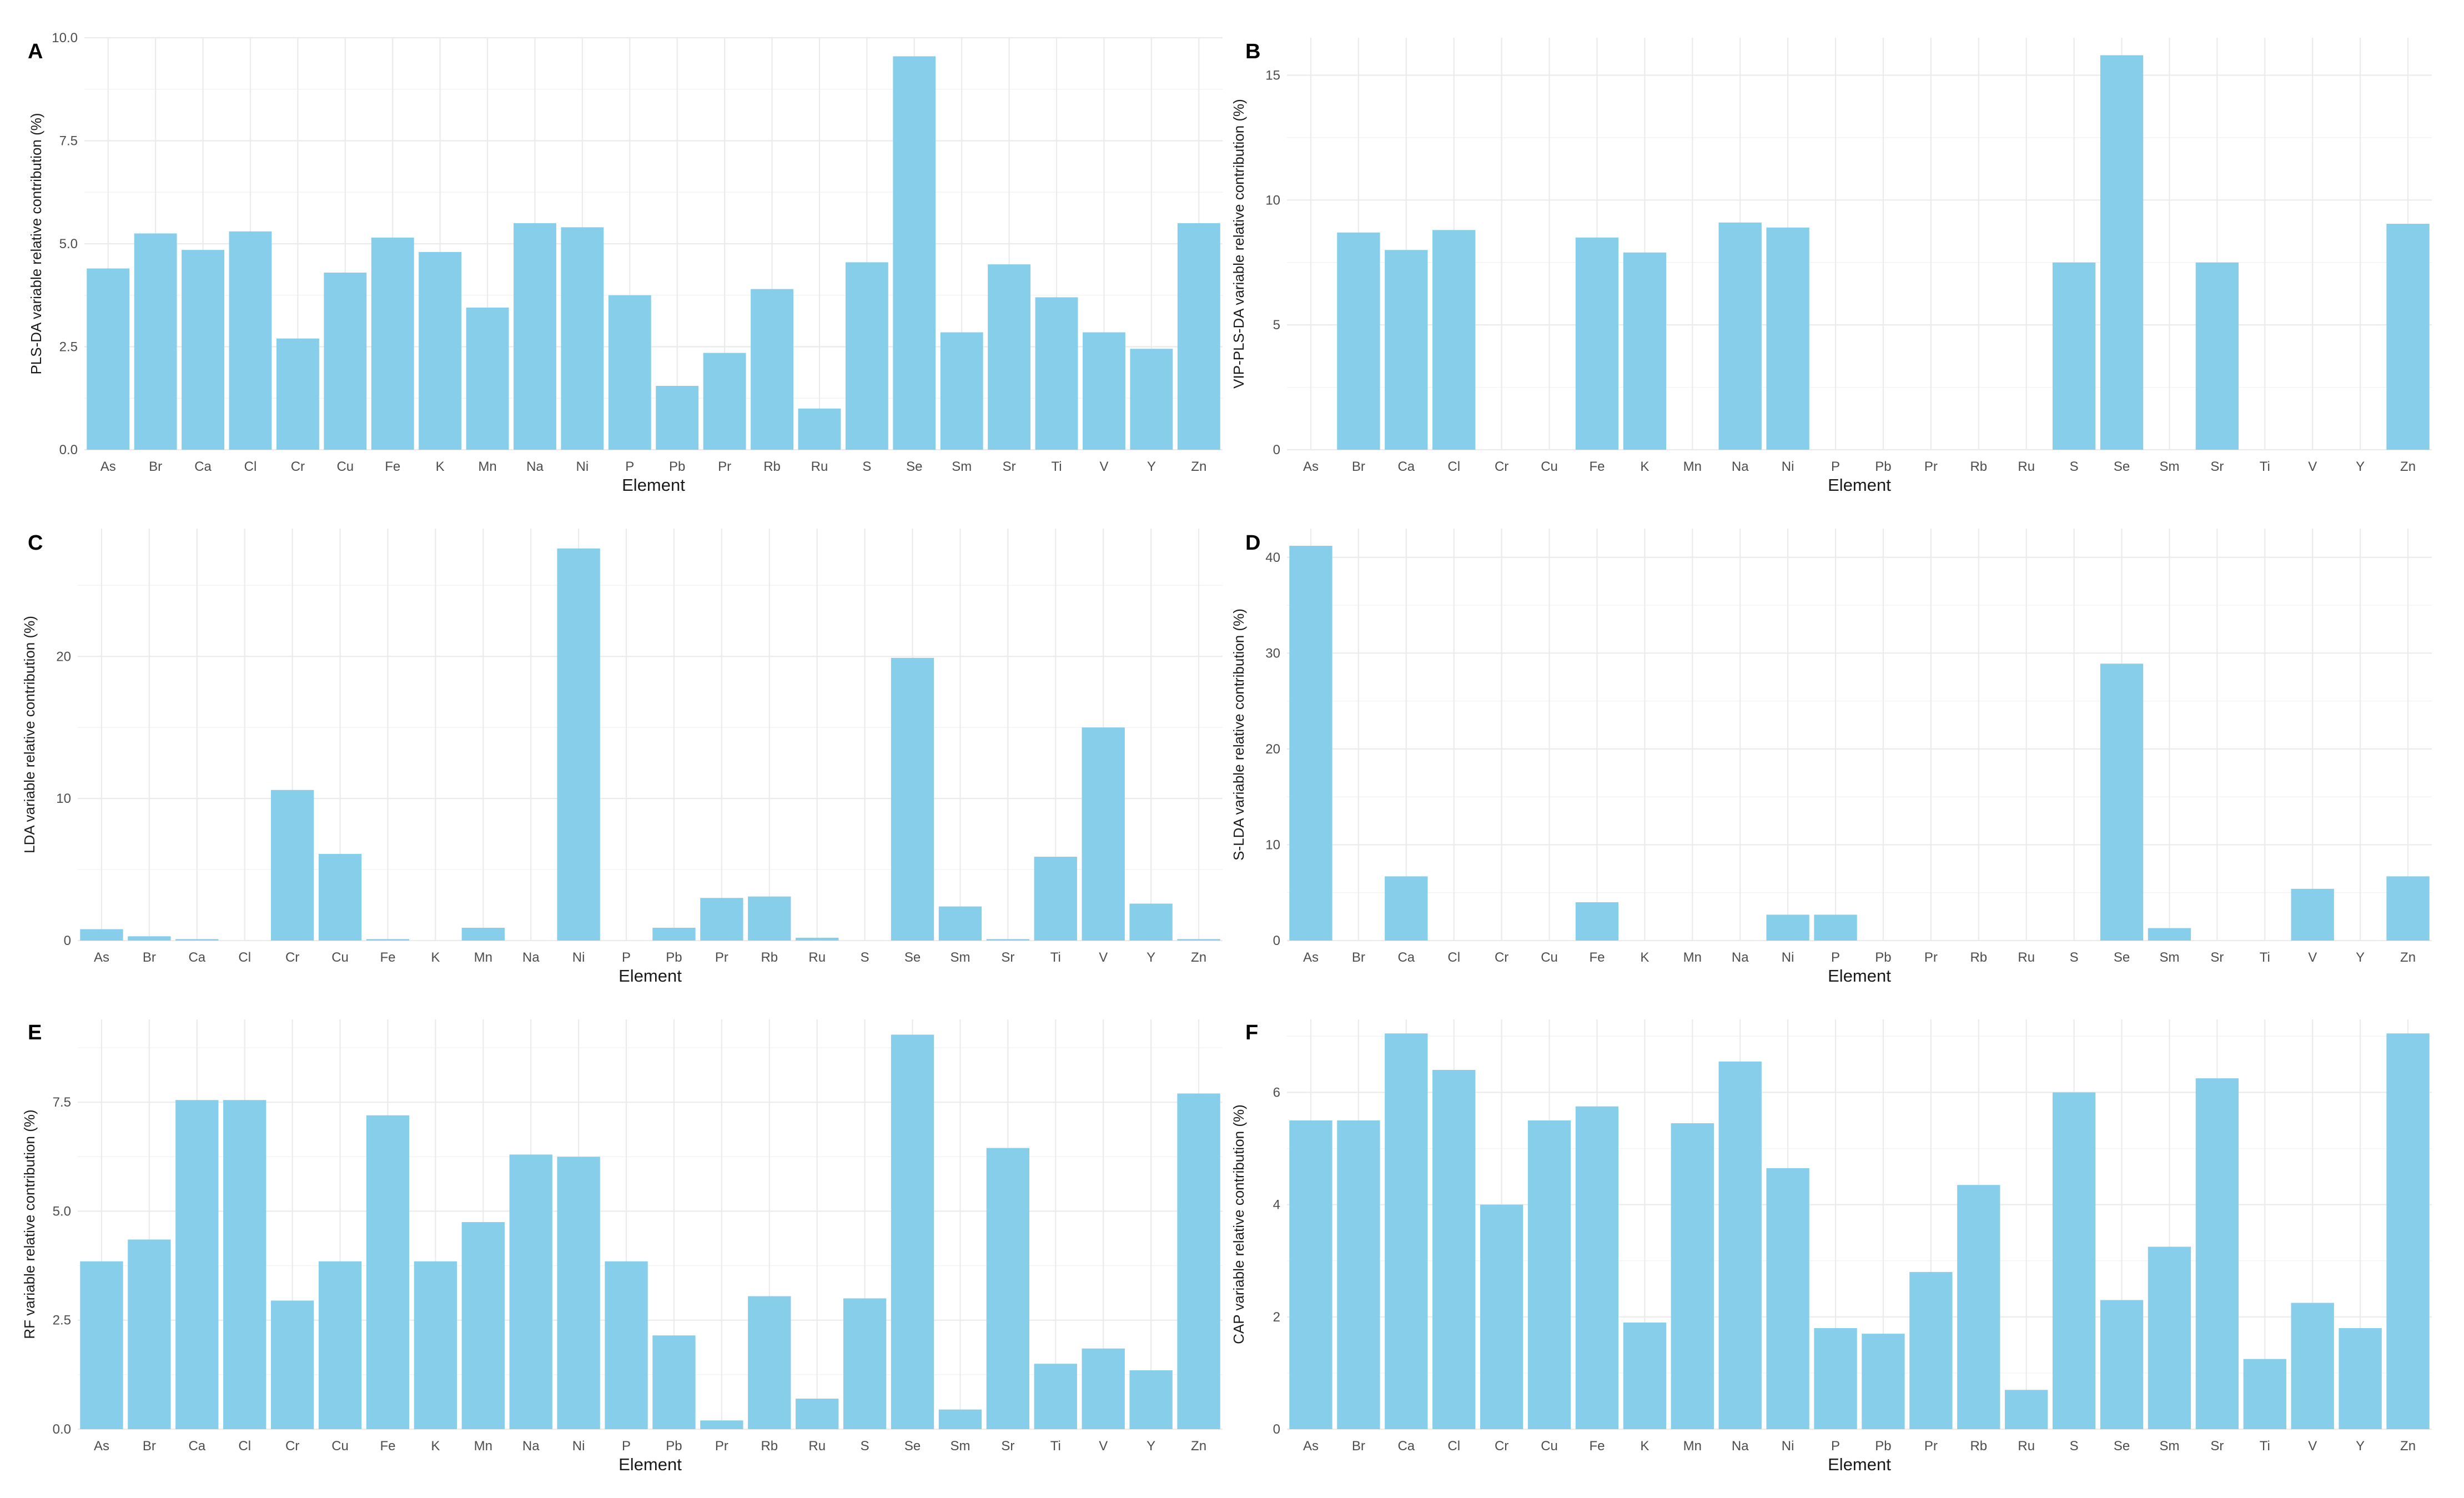 The height and width of the screenshot is (1498, 2464). What do you see at coordinates (1276, 325) in the screenshot?
I see `y-tick-label: 5` at bounding box center [1276, 325].